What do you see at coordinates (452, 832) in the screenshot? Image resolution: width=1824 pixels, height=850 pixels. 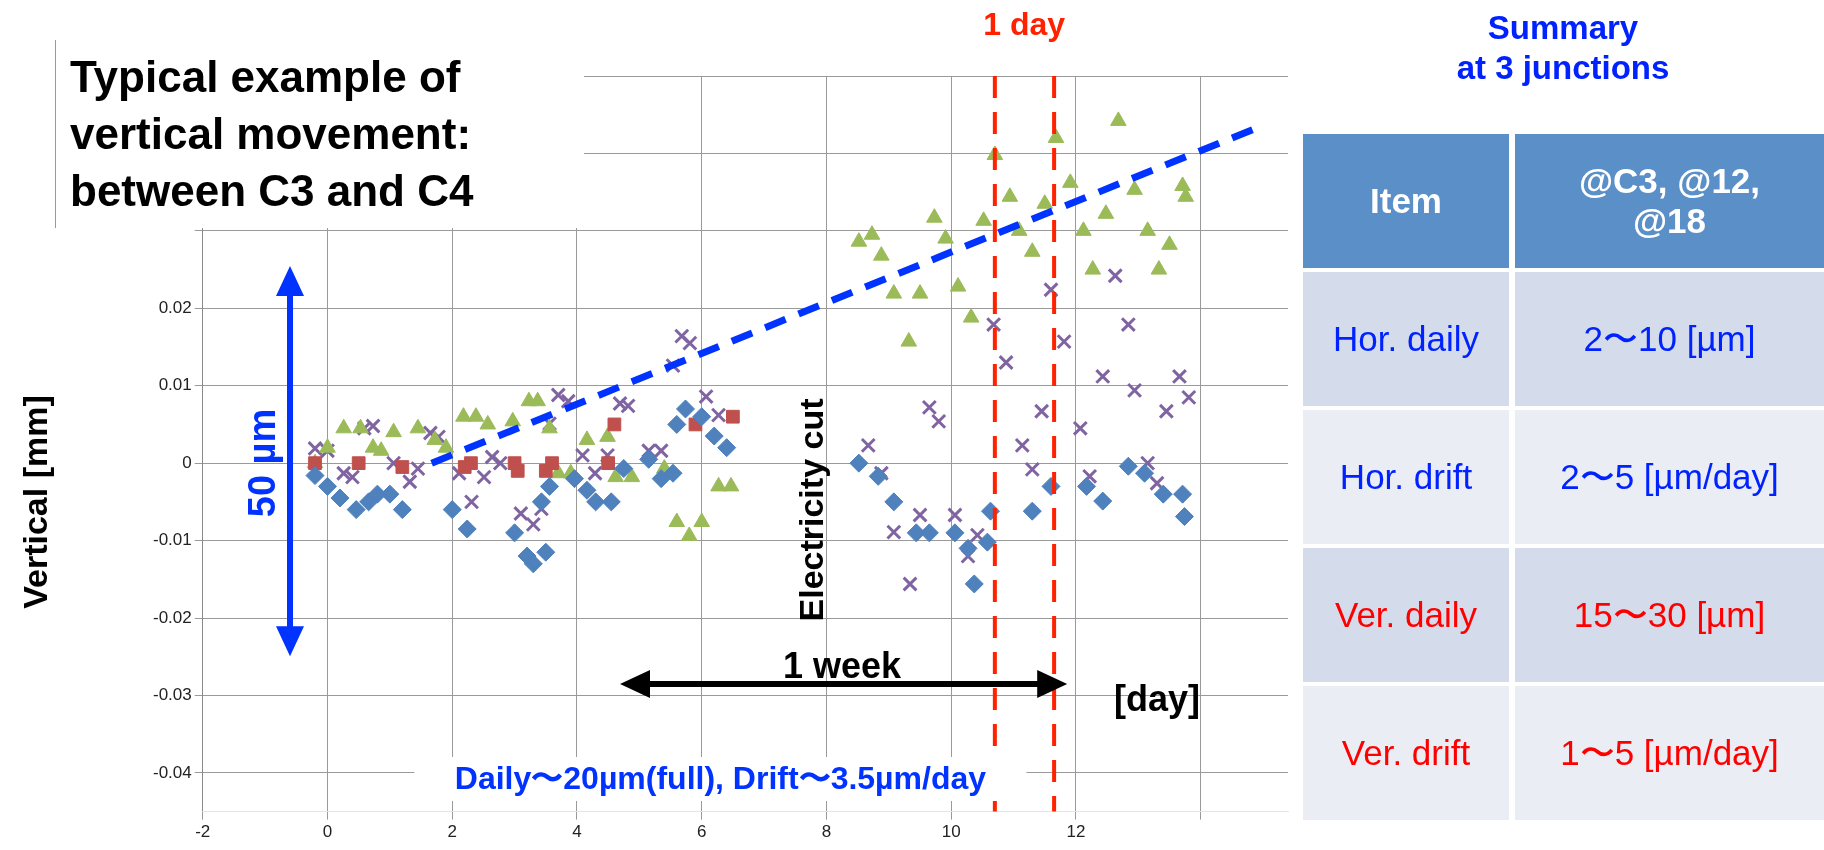 I see `x-tick-label: 2` at bounding box center [452, 832].